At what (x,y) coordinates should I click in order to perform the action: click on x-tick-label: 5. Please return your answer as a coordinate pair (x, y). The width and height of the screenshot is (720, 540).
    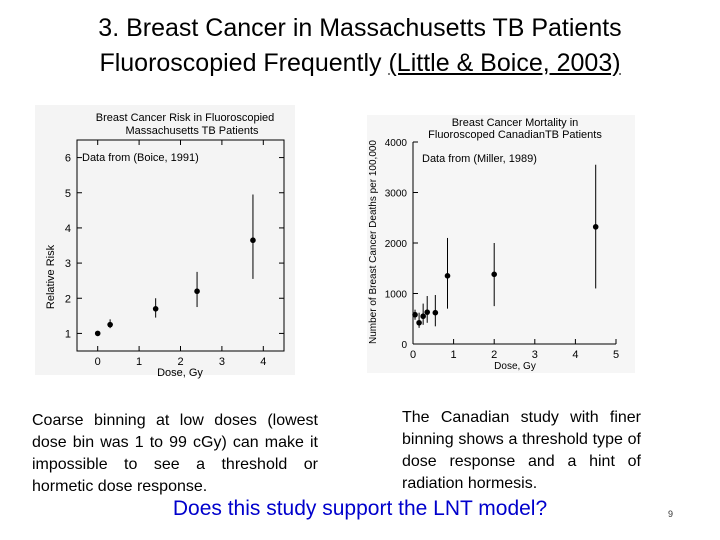
    Looking at the image, I should click on (616, 355).